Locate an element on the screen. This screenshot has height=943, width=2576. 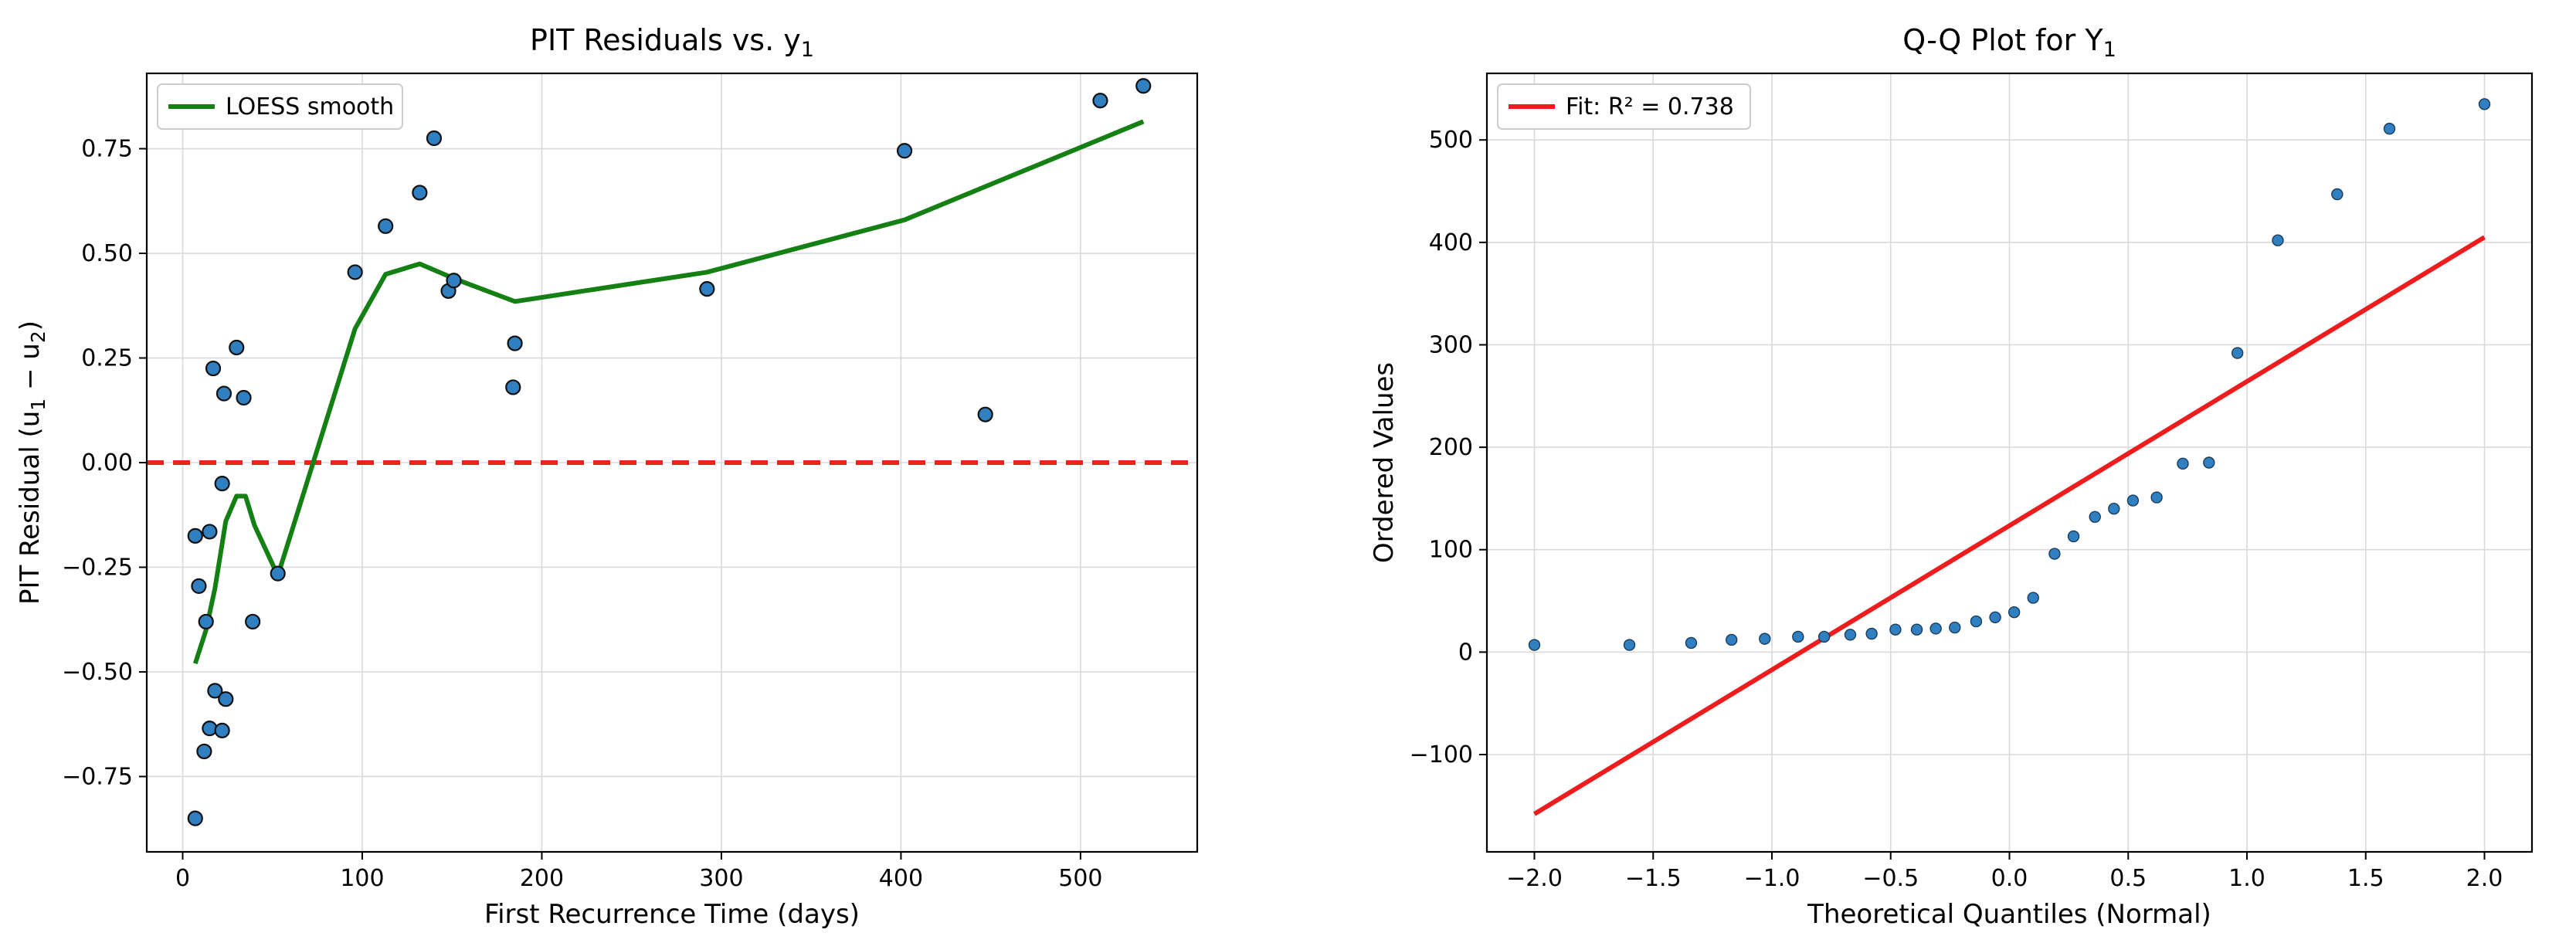
y-tick-label: 0.50 is located at coordinates (107, 253).